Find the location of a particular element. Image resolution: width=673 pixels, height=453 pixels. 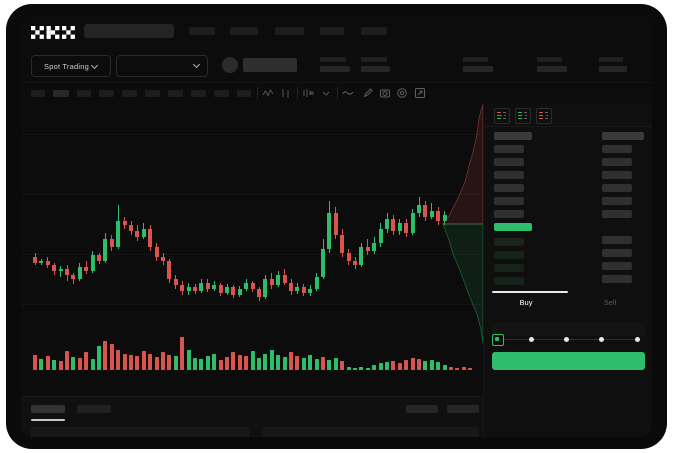

indicator-icon is located at coordinates (308, 93).